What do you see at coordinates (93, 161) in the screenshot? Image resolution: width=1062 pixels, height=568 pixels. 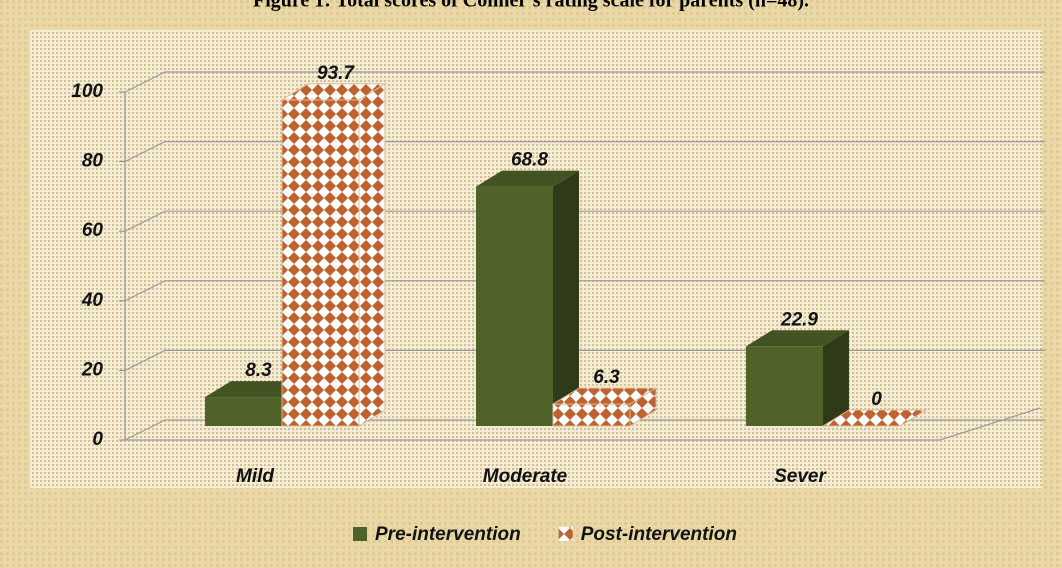 I see `y-tick-label: 80` at bounding box center [93, 161].